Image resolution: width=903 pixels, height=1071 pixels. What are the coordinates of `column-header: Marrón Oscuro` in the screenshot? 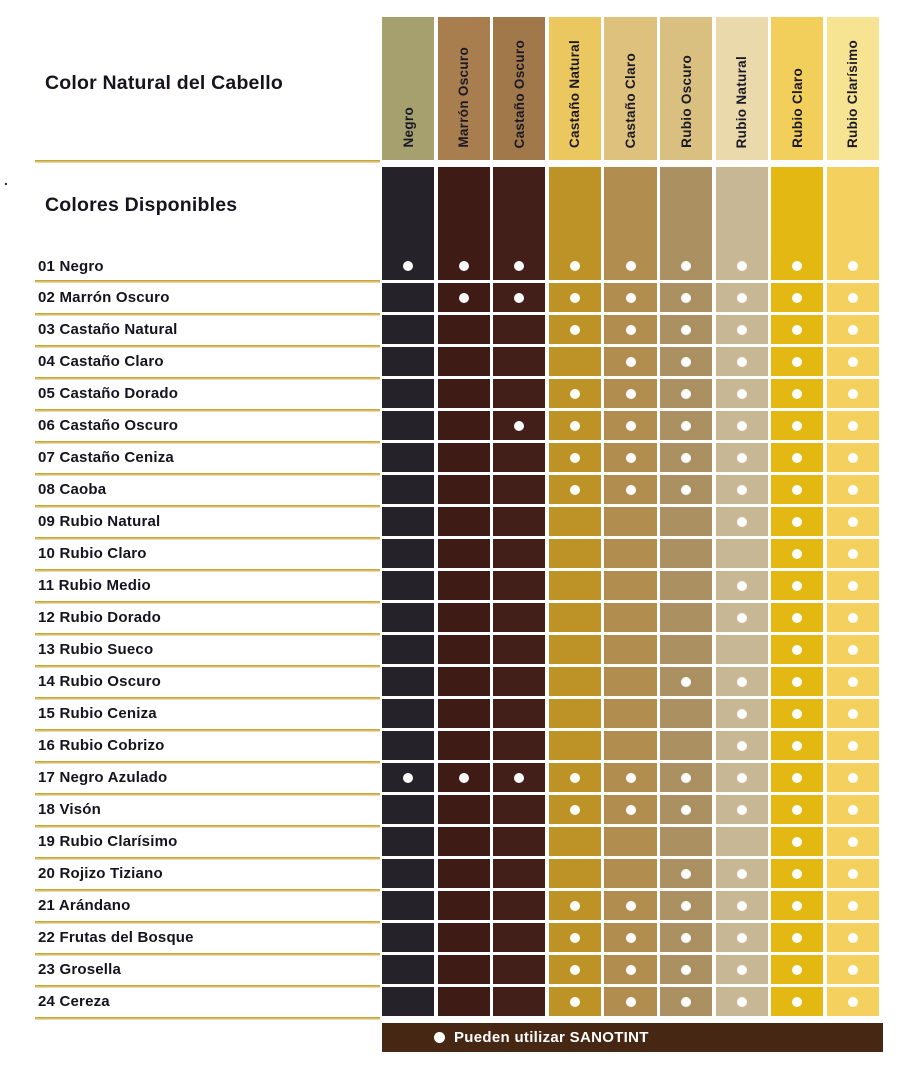 It's located at (463, 88).